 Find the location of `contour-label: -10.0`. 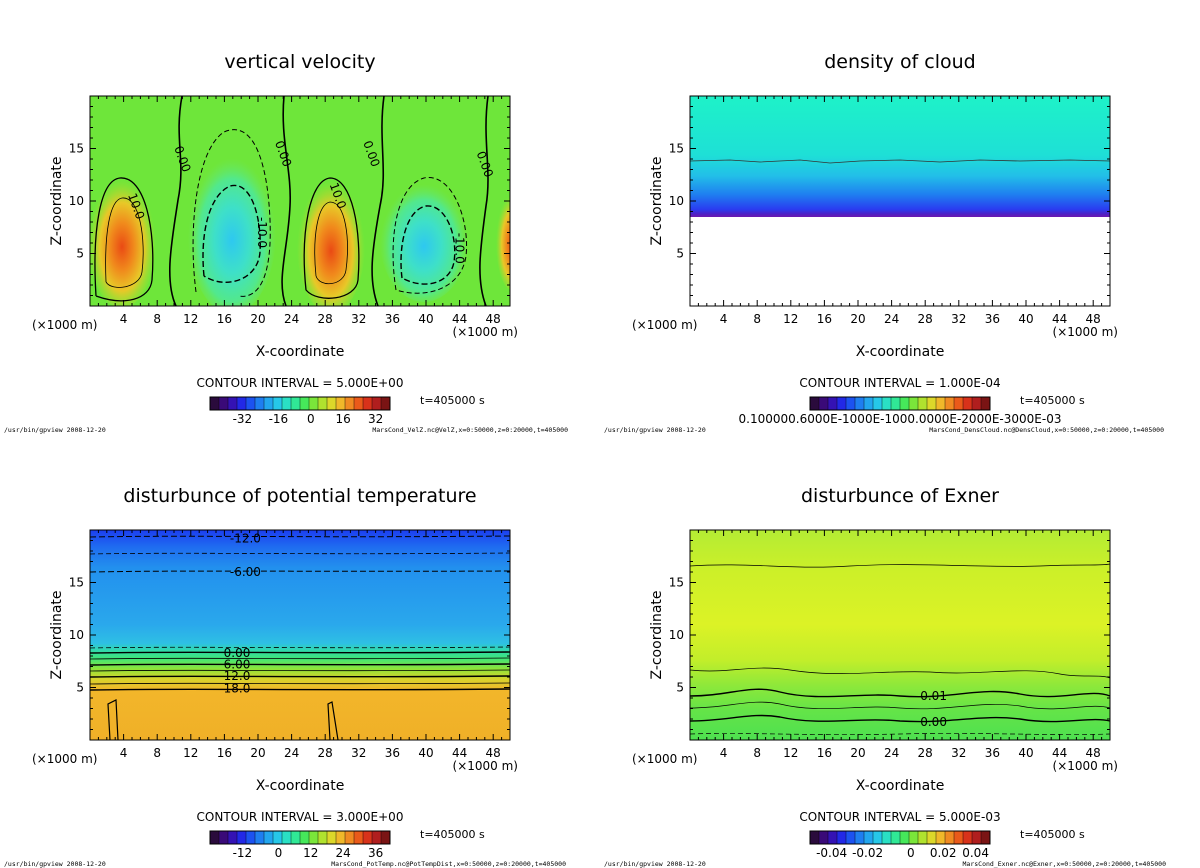

contour-label: -10.0 is located at coordinates (262, 232).